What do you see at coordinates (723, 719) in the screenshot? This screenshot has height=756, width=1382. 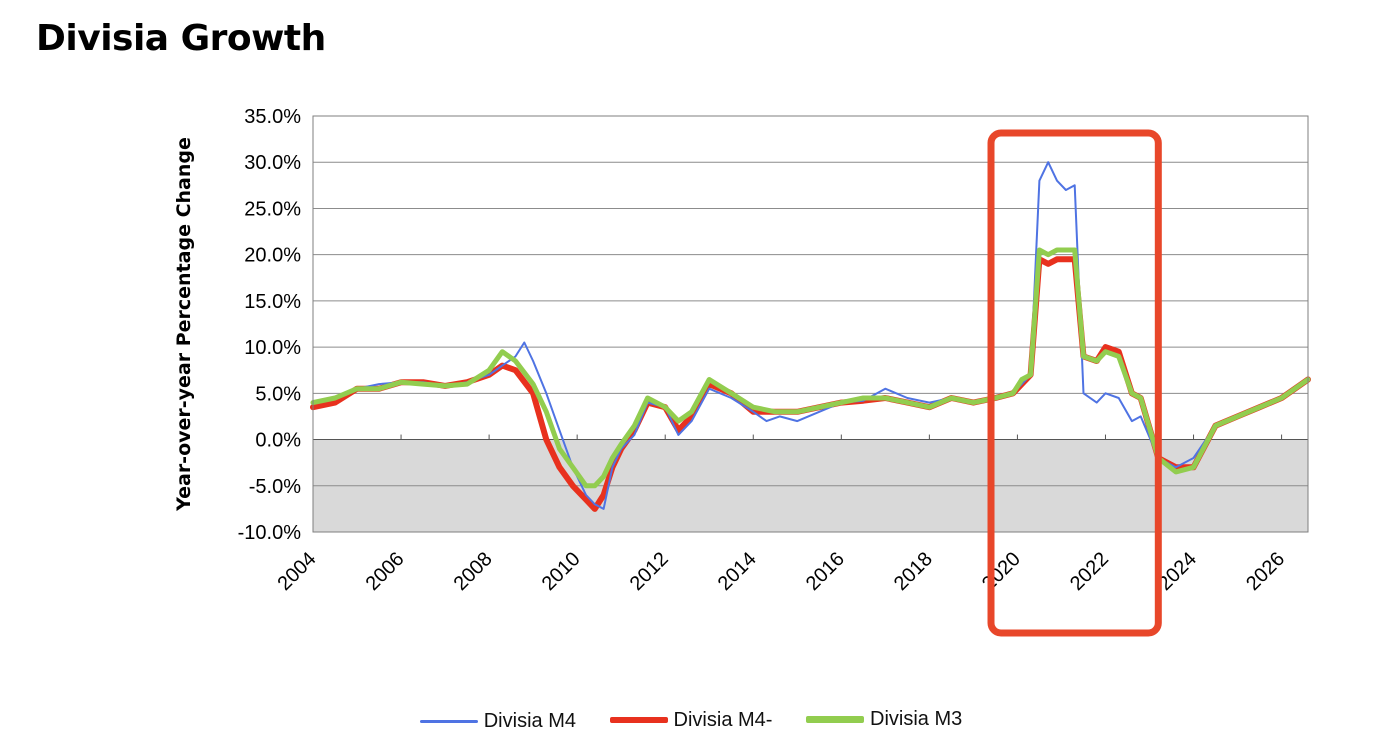 I see `legend-label-m4minus: Divisia M4-` at bounding box center [723, 719].